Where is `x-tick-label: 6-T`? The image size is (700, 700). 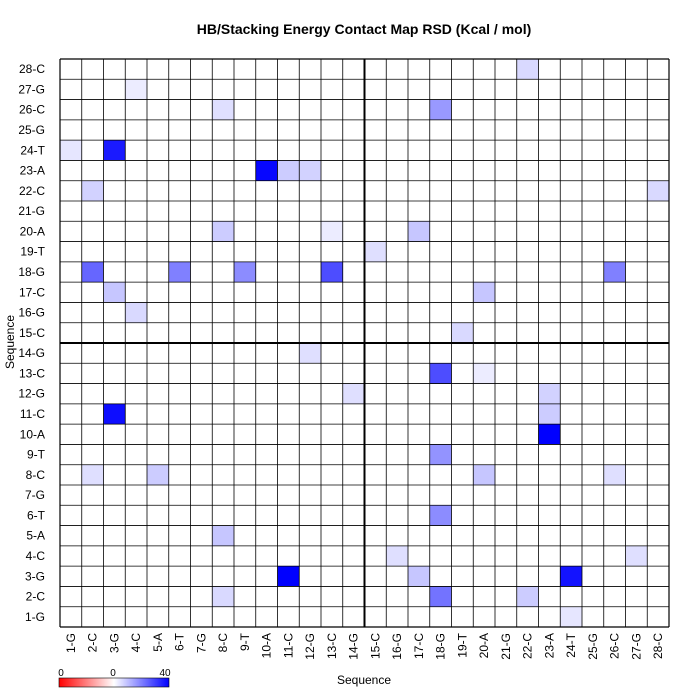
x-tick-label: 6-T is located at coordinates (180, 641).